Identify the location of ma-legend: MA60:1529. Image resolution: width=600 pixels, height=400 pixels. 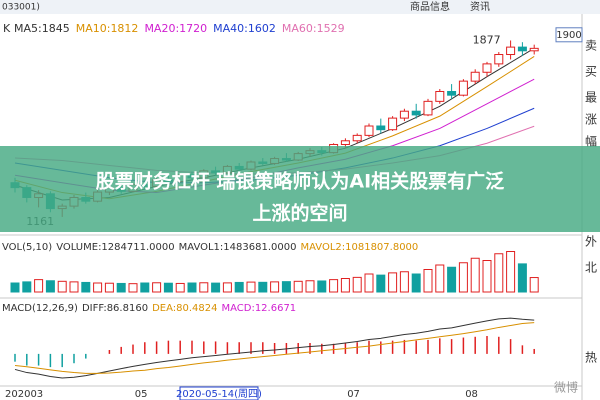
(313, 28).